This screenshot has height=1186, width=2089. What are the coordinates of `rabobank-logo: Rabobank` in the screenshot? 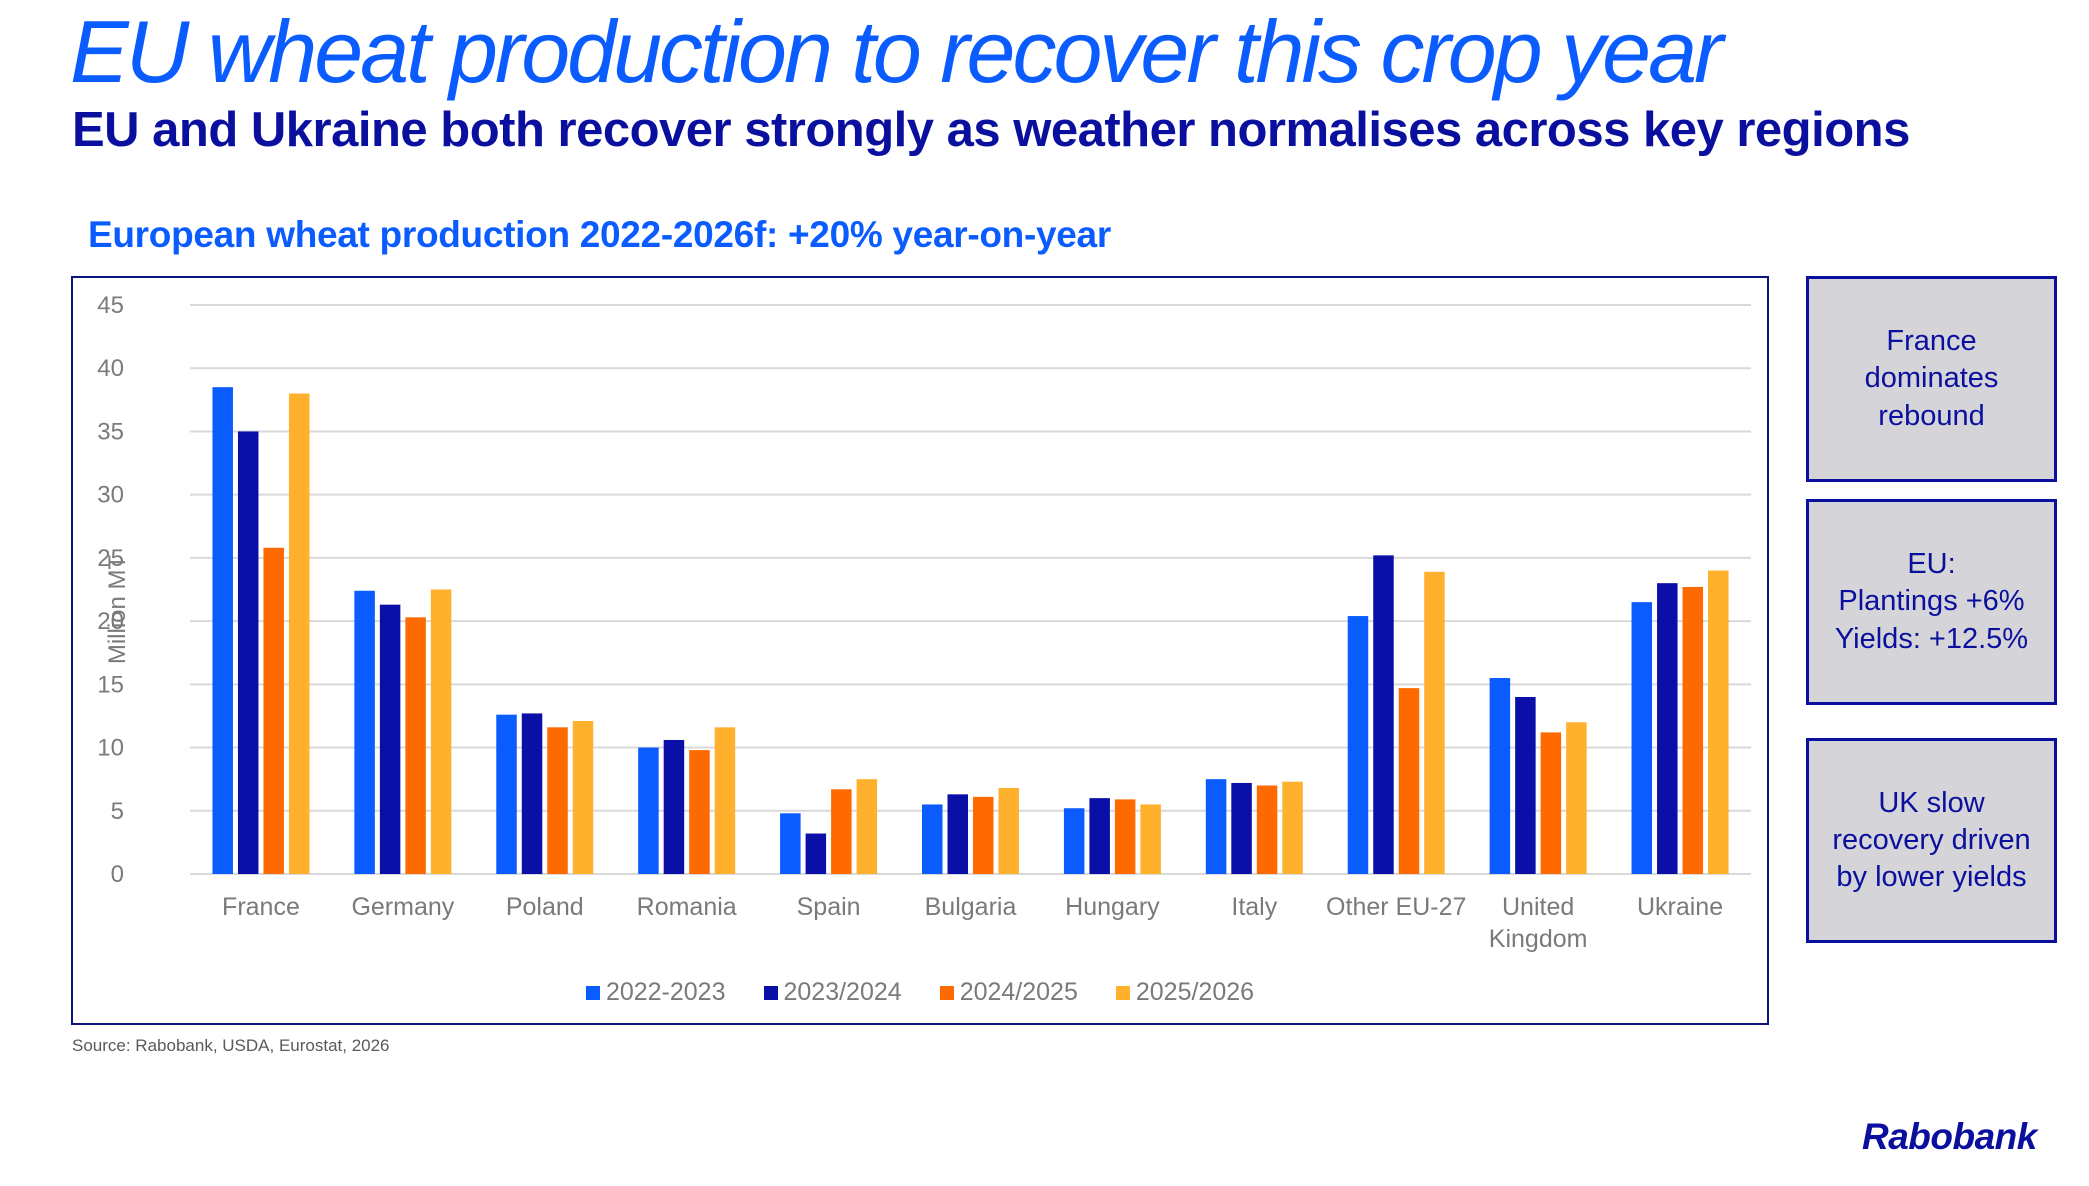 It's located at (1949, 1136).